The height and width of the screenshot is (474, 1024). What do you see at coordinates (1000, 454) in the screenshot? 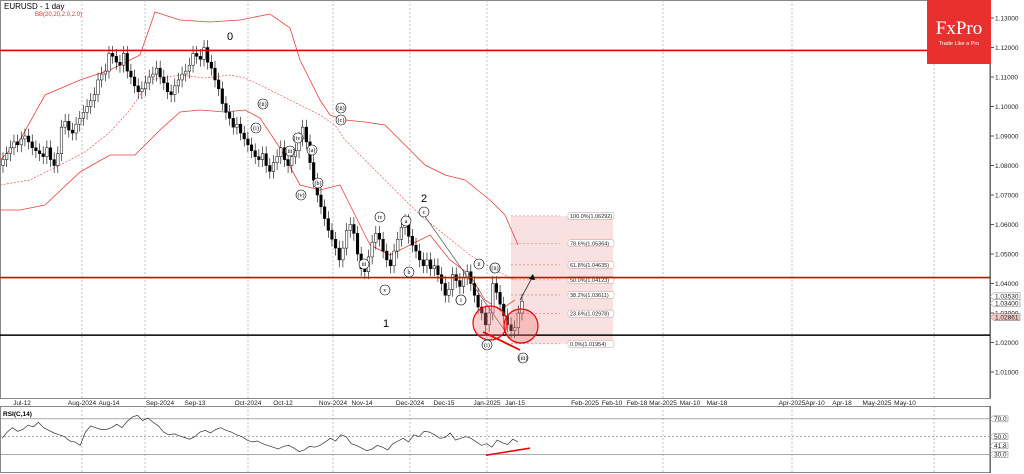
I see `svg-text: 30.0` at bounding box center [1000, 454].